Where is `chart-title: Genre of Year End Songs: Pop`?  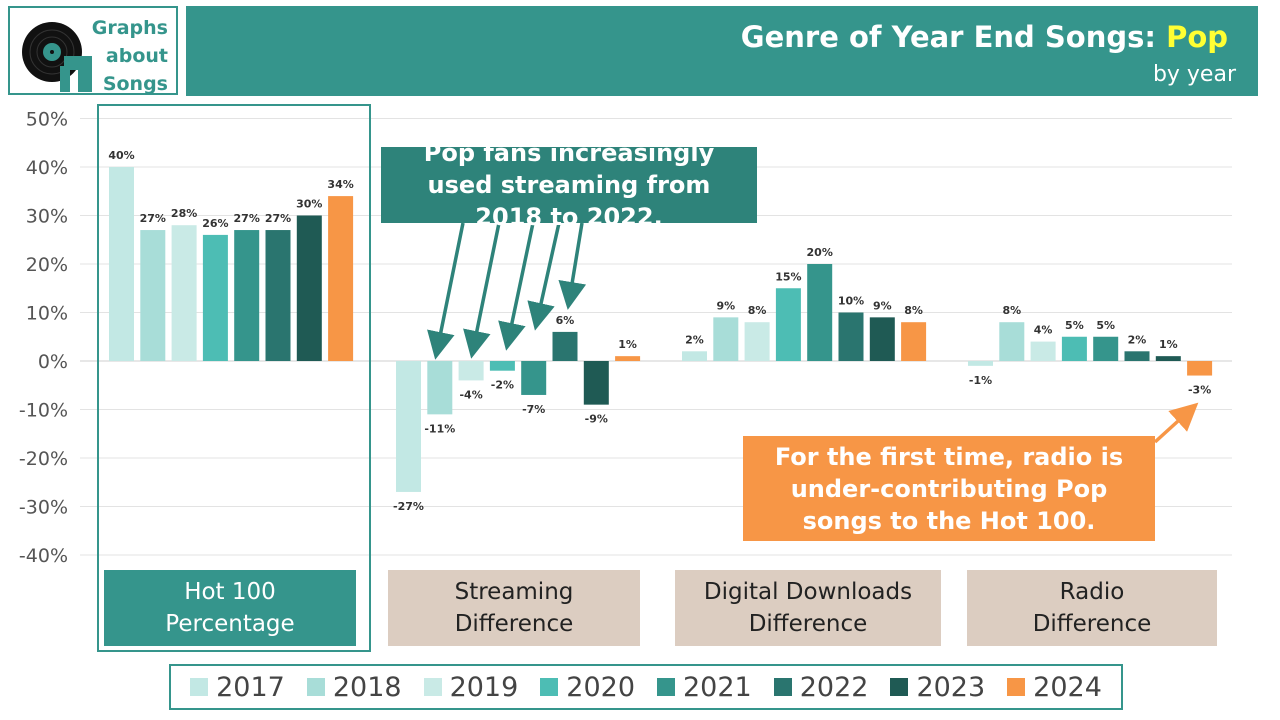
chart-title: Genre of Year End Songs: Pop is located at coordinates (984, 37).